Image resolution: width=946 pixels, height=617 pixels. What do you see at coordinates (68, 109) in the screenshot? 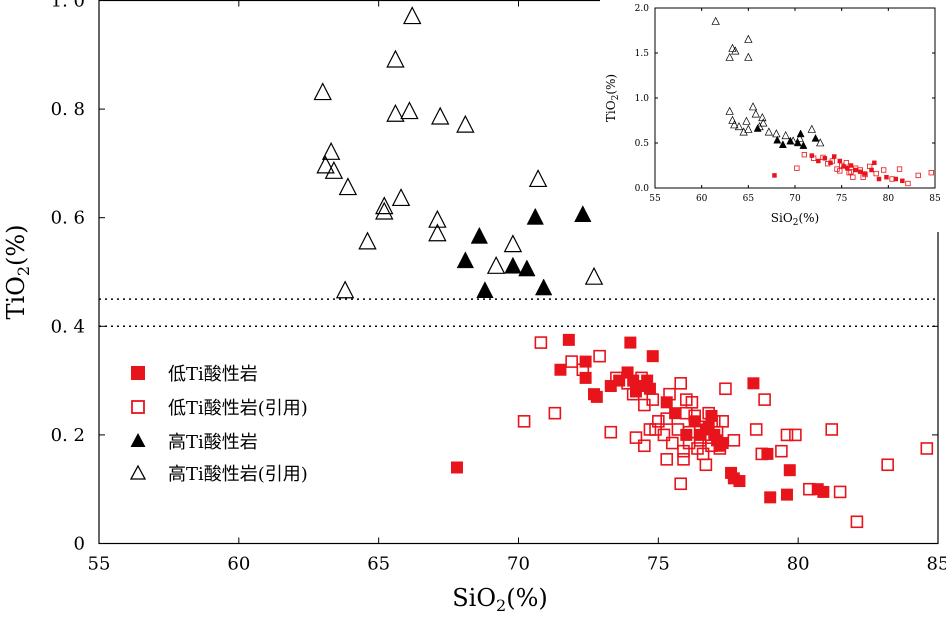
I see `y-tick-label: 0. 8` at bounding box center [68, 109].